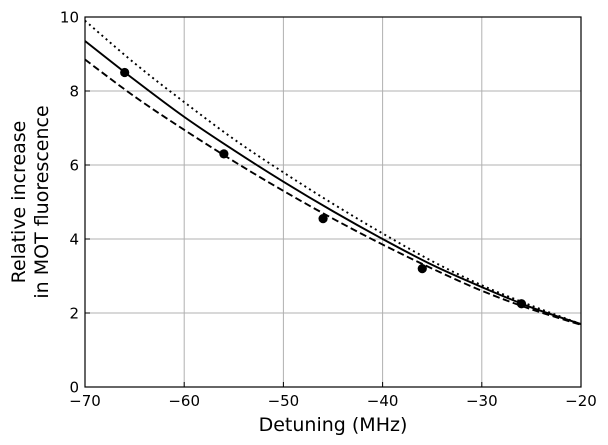 This screenshot has width=608, height=445. Describe the element at coordinates (74, 166) in the screenshot. I see `y-tick-label: 6` at that location.